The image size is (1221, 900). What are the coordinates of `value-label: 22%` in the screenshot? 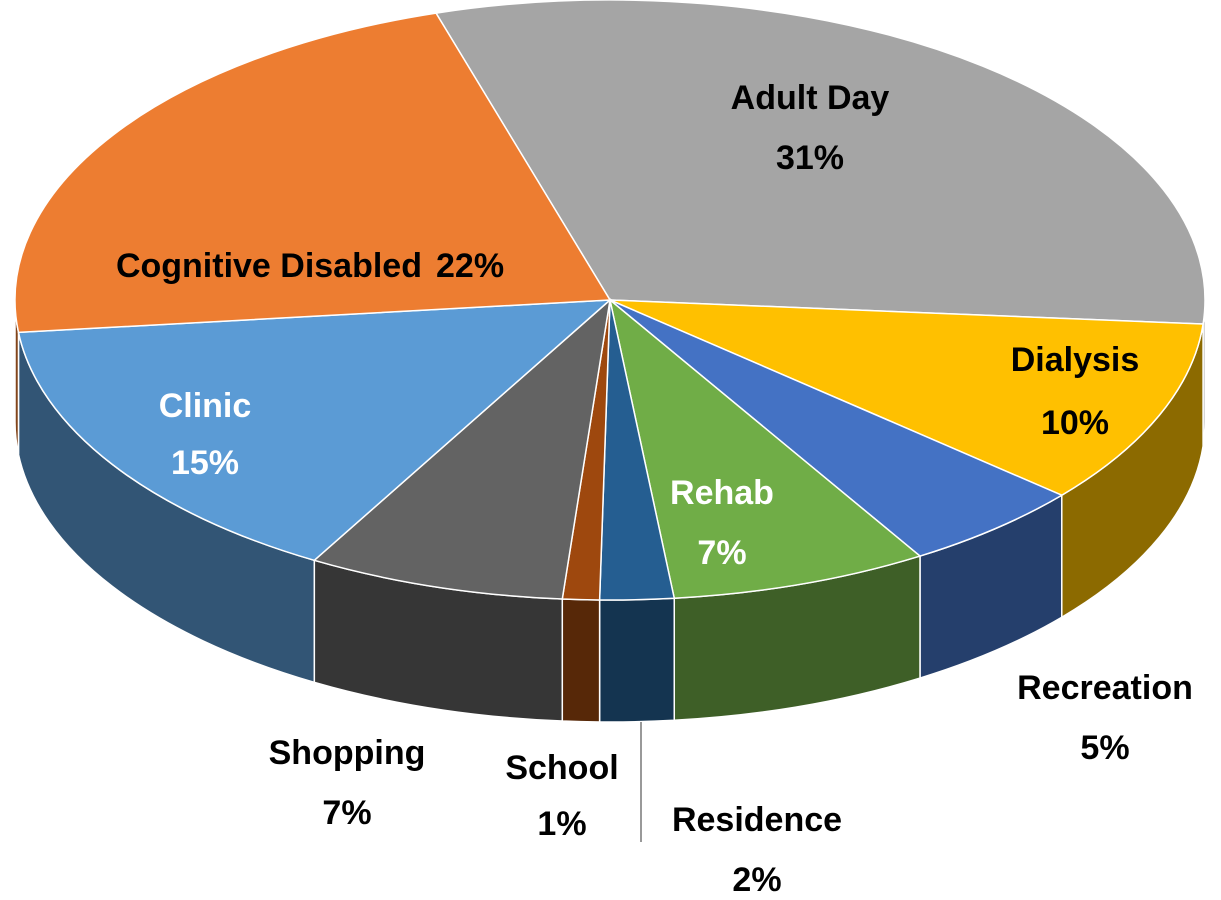 It's located at (470, 266).